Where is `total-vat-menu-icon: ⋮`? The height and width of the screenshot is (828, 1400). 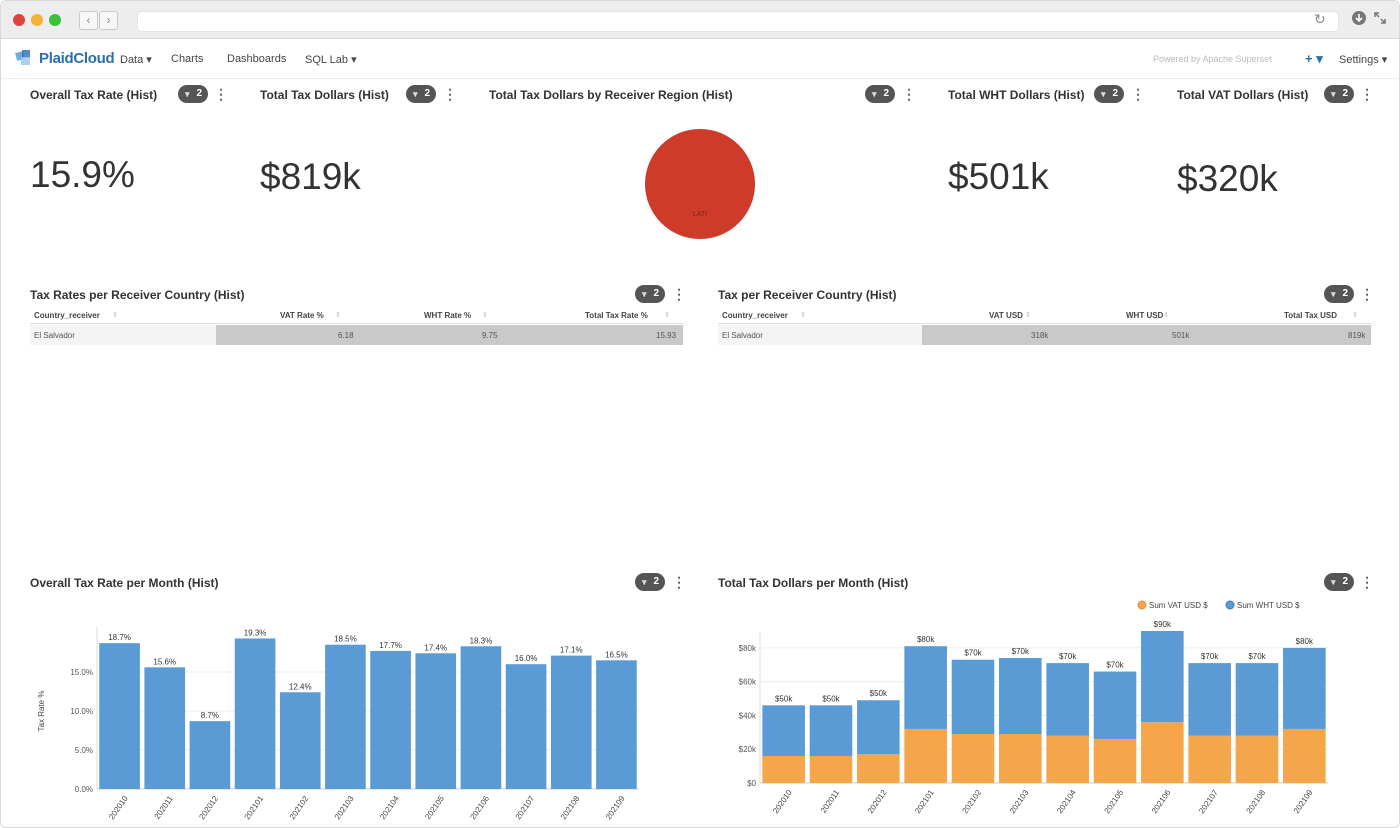 total-vat-menu-icon: ⋮ is located at coordinates (1367, 94).